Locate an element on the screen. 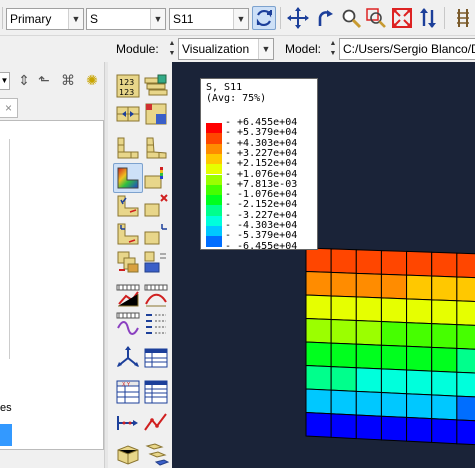 This screenshot has width=475, height=468. report-xy-tool is located at coordinates (156, 392).